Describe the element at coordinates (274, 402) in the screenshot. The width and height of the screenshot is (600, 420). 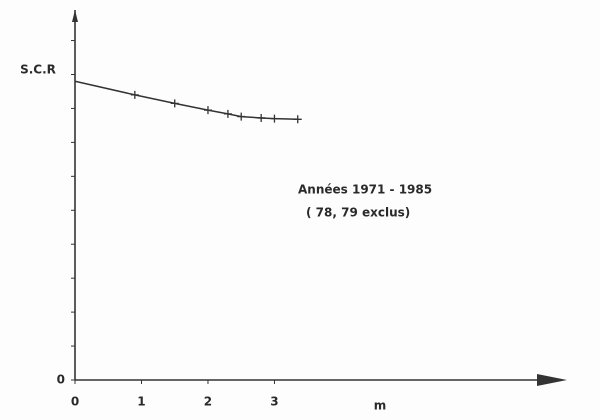
I see `x-tick-label: 3` at that location.